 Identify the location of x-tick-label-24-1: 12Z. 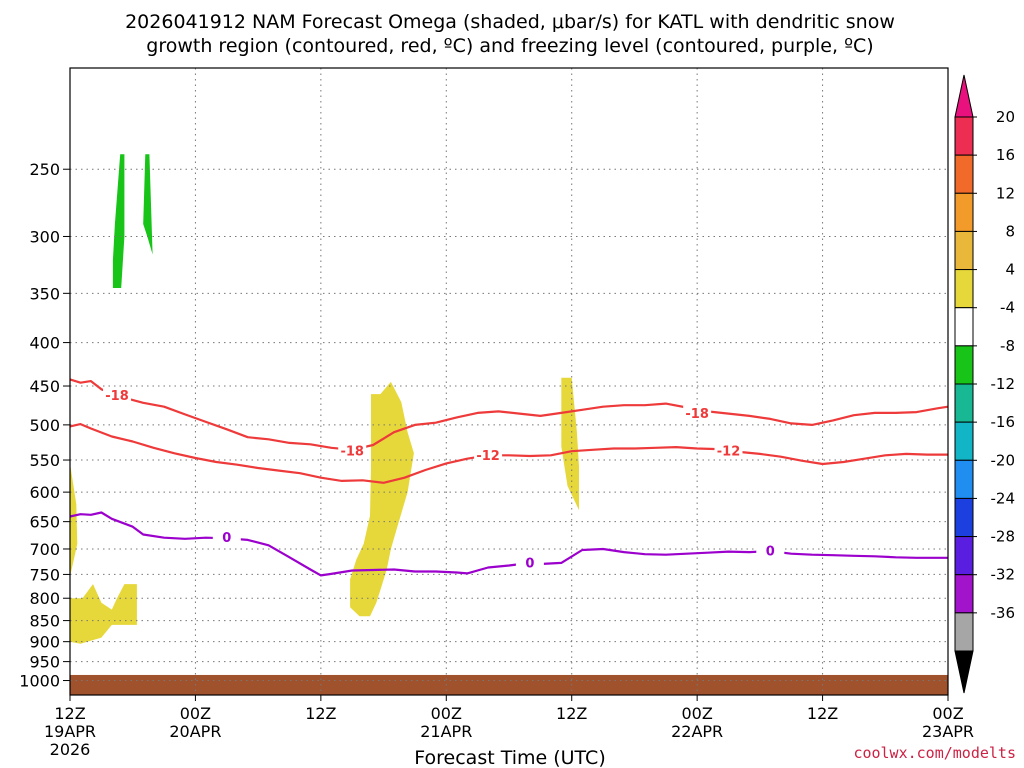
(320, 713).